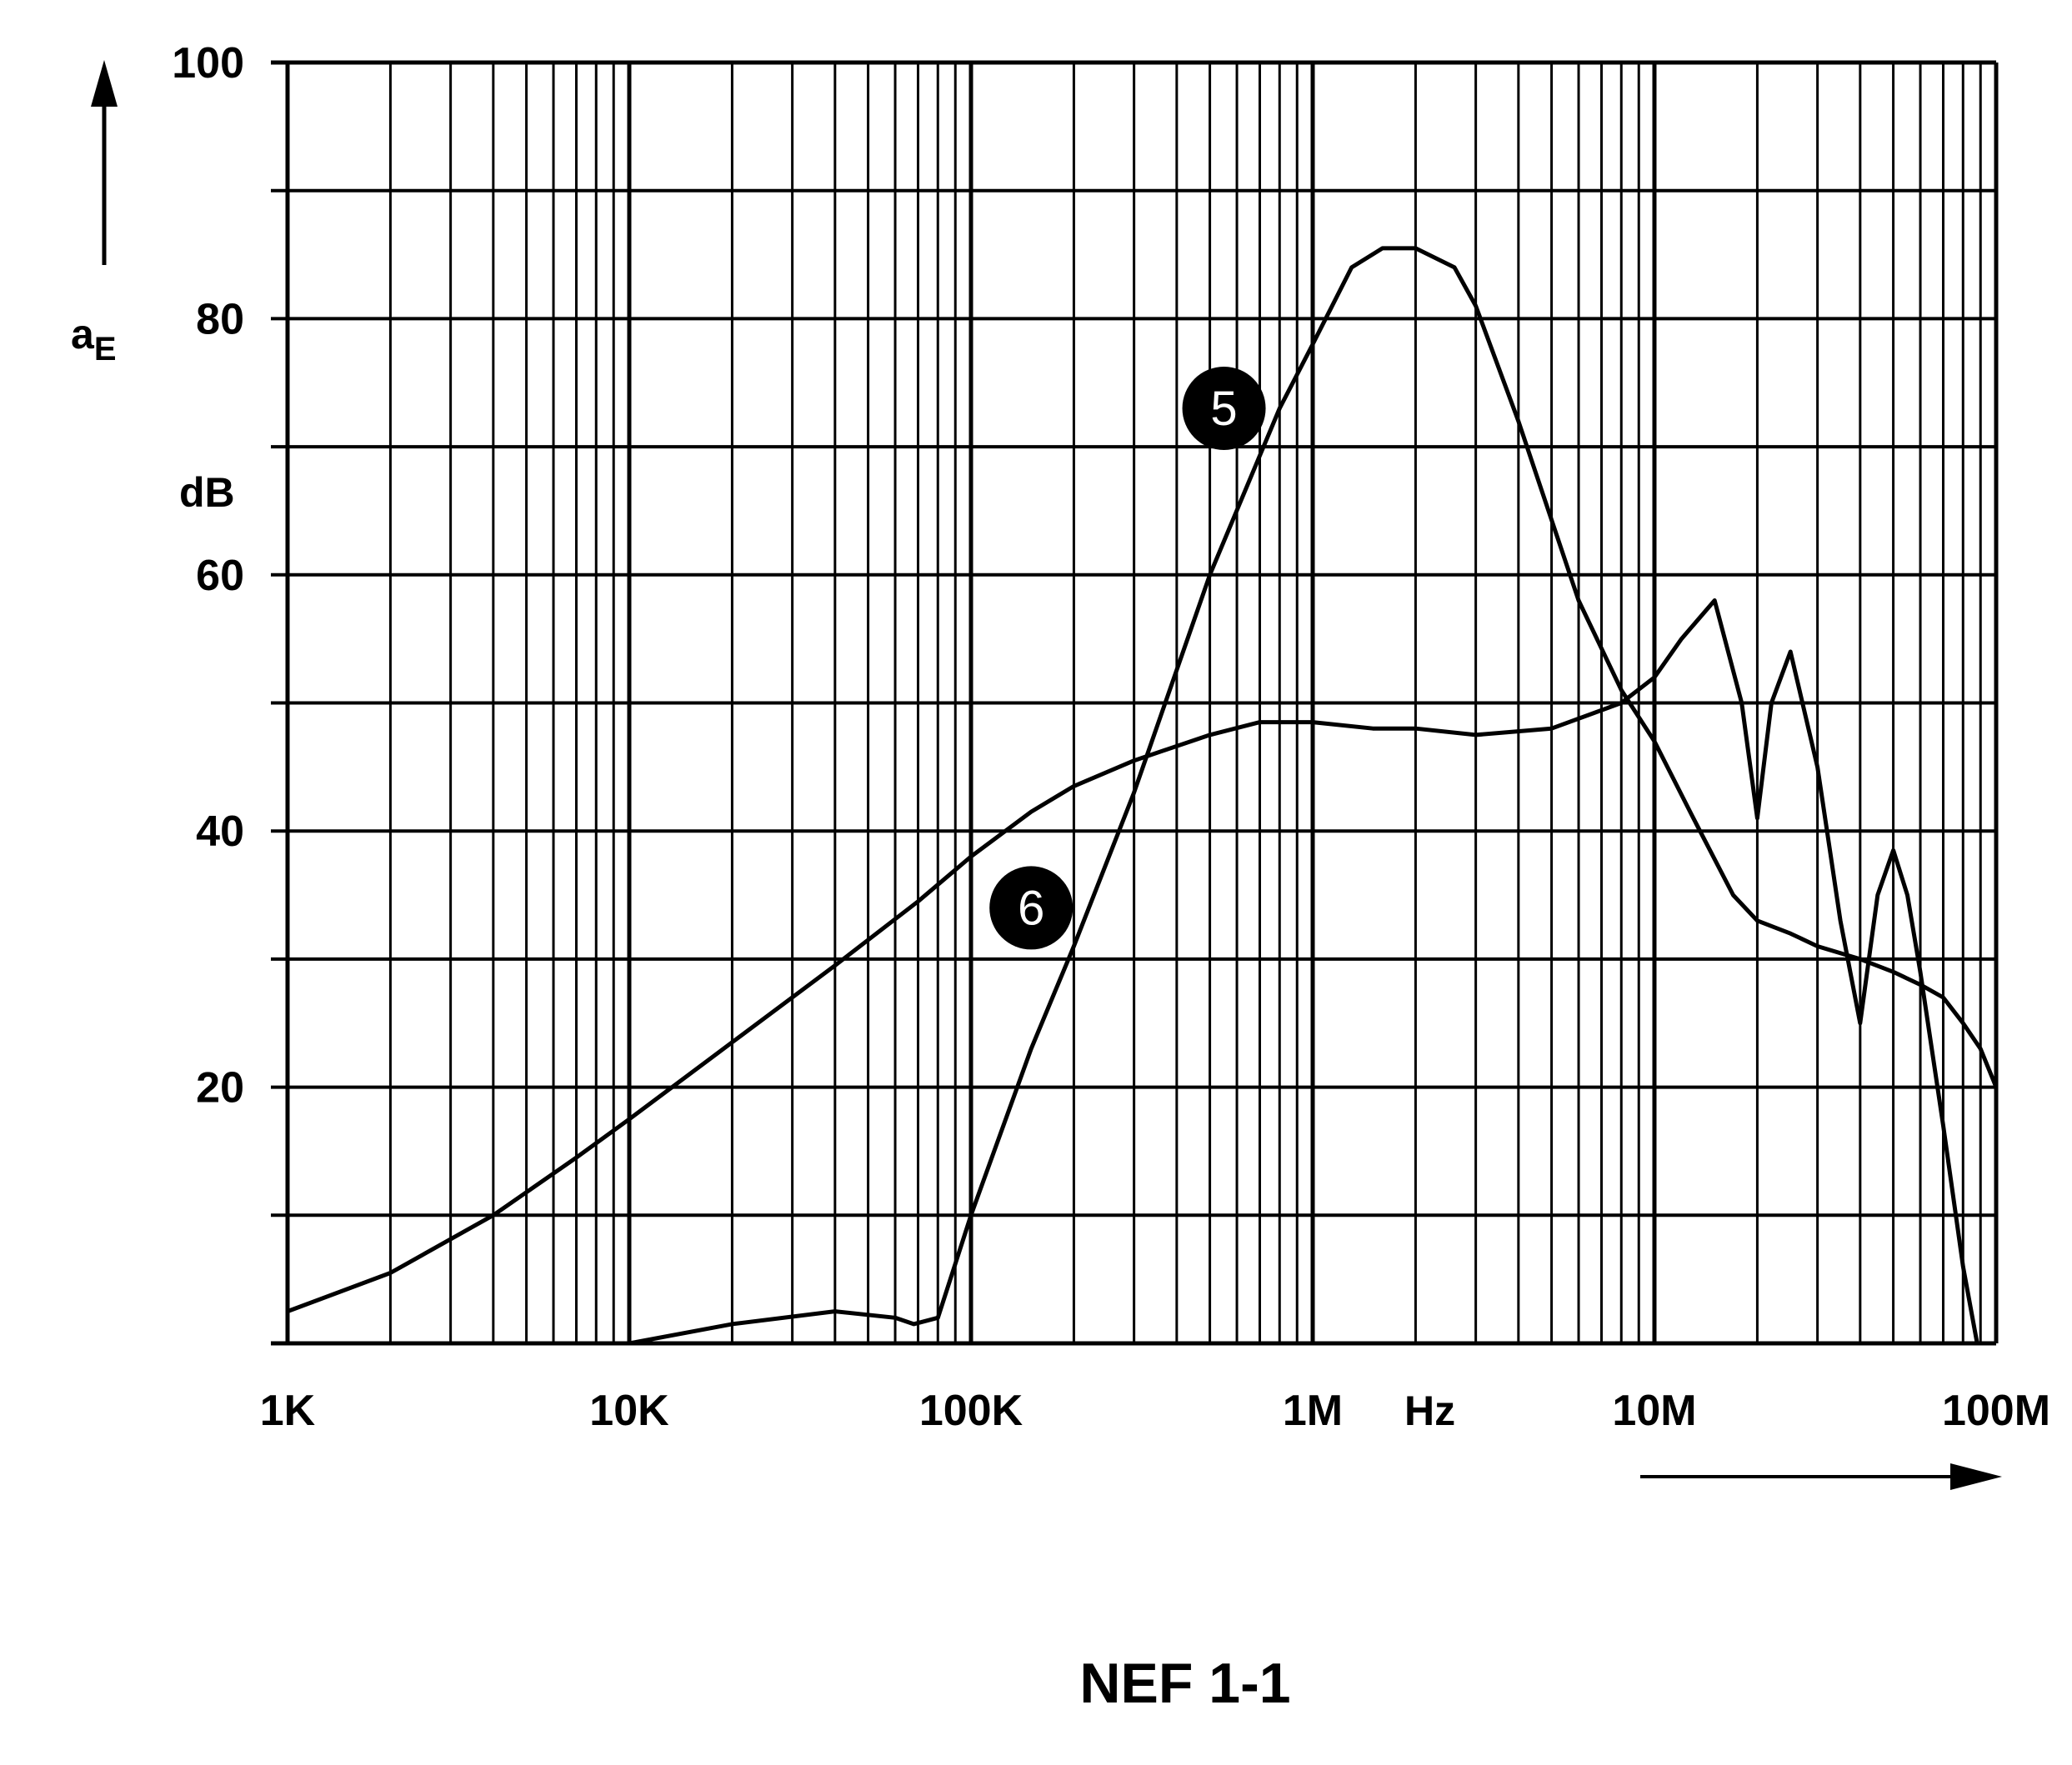  I want to click on x-tick-label: 10M, so click(1654, 1411).